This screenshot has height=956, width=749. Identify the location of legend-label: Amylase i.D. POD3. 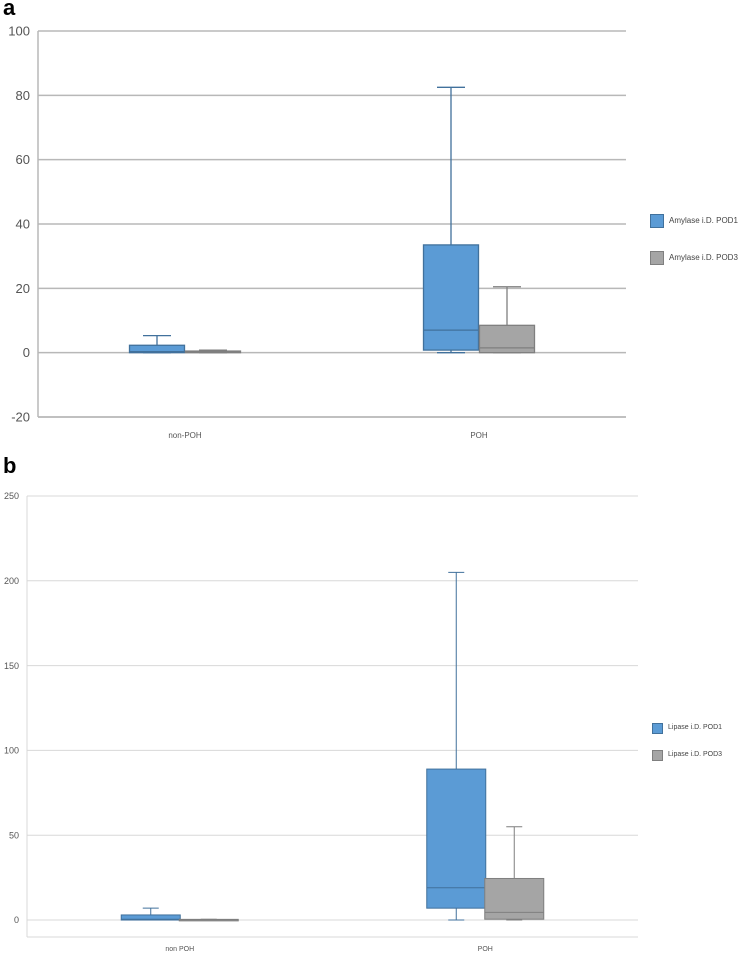
(703, 258).